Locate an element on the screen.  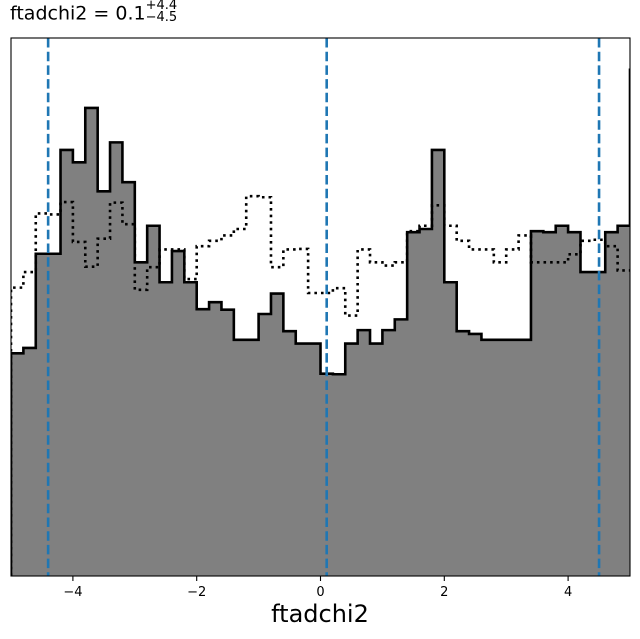
title-main: ftadchi2 = 0.1 is located at coordinates (78, 13).